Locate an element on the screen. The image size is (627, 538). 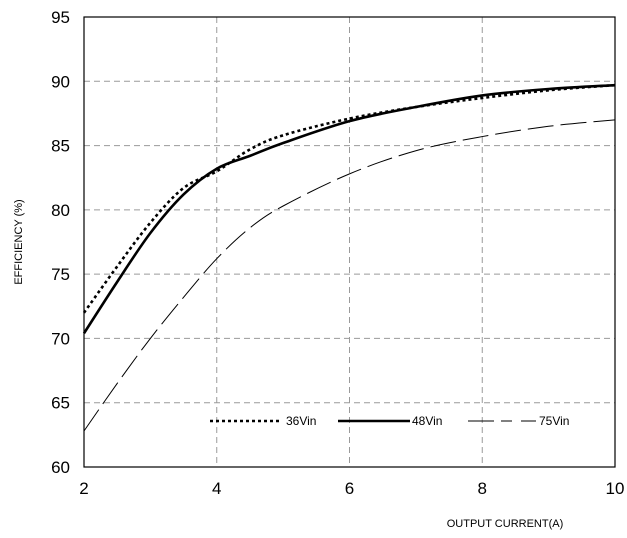
y-axis-title: EFFICIENCY (%) is located at coordinates (19, 241).